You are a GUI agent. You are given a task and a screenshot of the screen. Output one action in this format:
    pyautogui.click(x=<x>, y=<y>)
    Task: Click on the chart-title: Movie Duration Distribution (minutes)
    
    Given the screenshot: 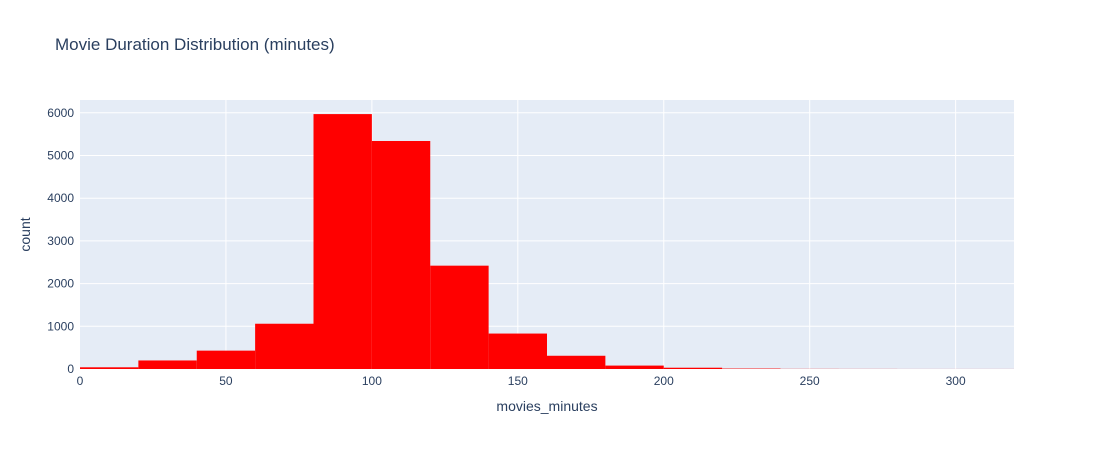 What is the action you would take?
    pyautogui.click(x=195, y=44)
    